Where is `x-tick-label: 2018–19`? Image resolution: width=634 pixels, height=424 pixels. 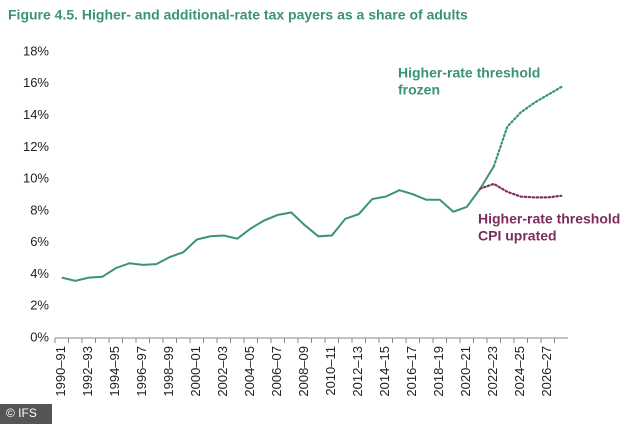 x-tick-label: 2018–19 is located at coordinates (438, 371).